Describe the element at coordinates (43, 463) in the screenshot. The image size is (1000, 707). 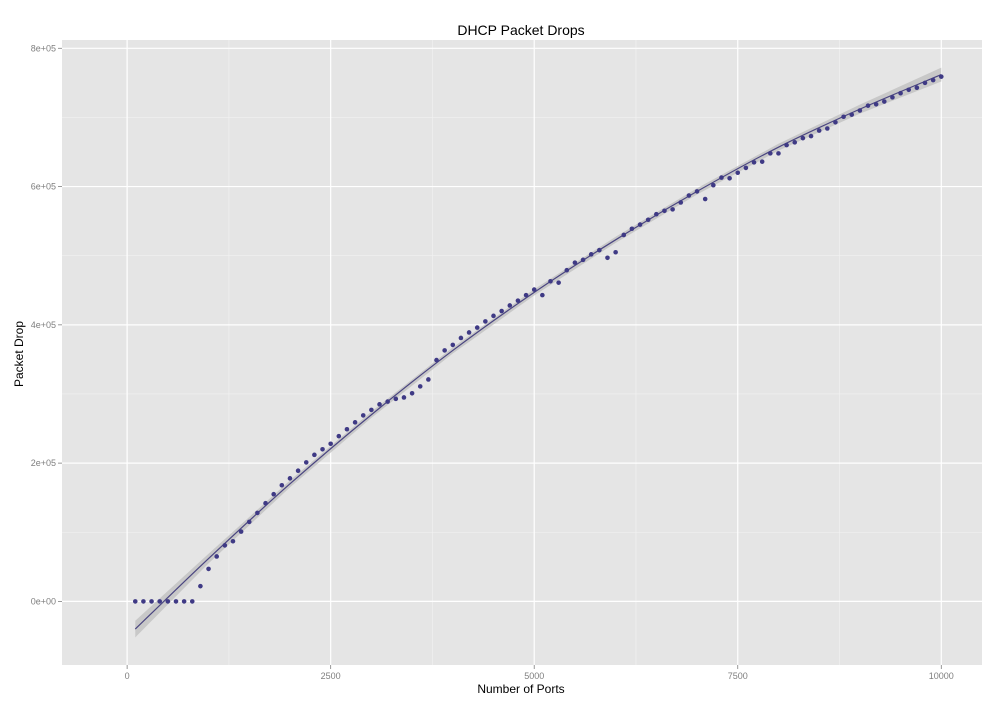
I see `y-tick-label: 2e+05` at that location.